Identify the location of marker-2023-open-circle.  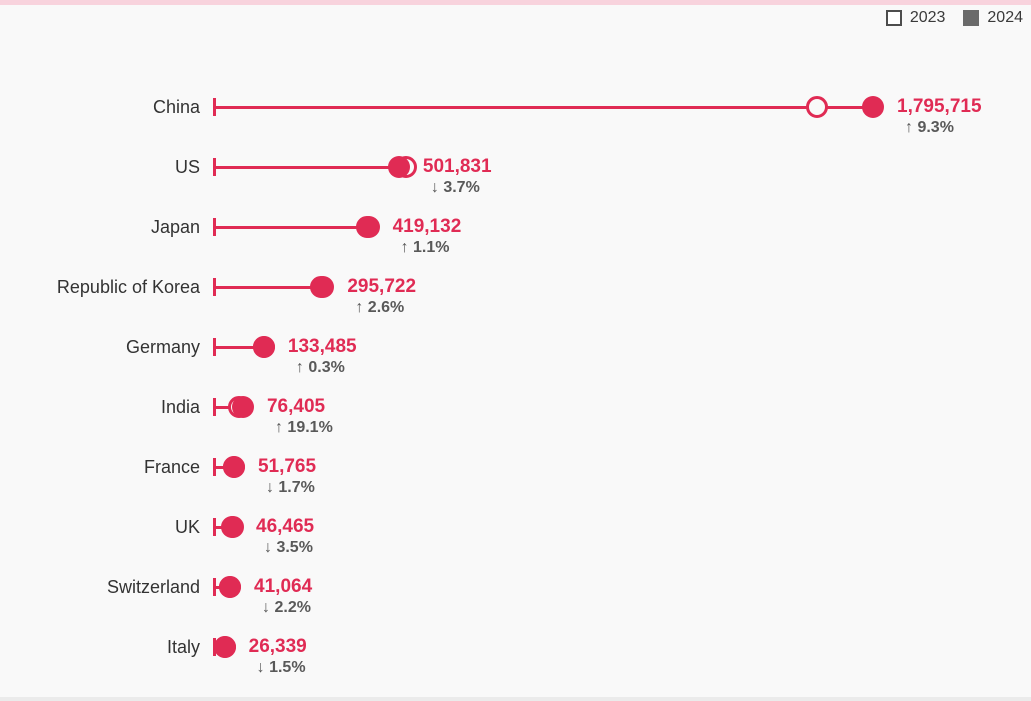
(817, 107).